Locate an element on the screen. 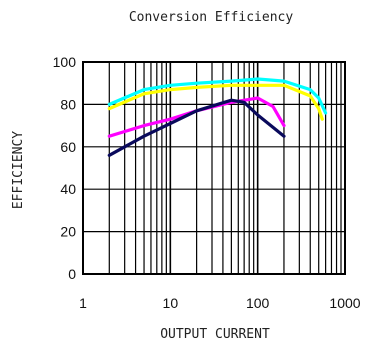 Image resolution: width=366 pixels, height=351 pixels. y-axis-label: EFFICIENCY is located at coordinates (18, 170).